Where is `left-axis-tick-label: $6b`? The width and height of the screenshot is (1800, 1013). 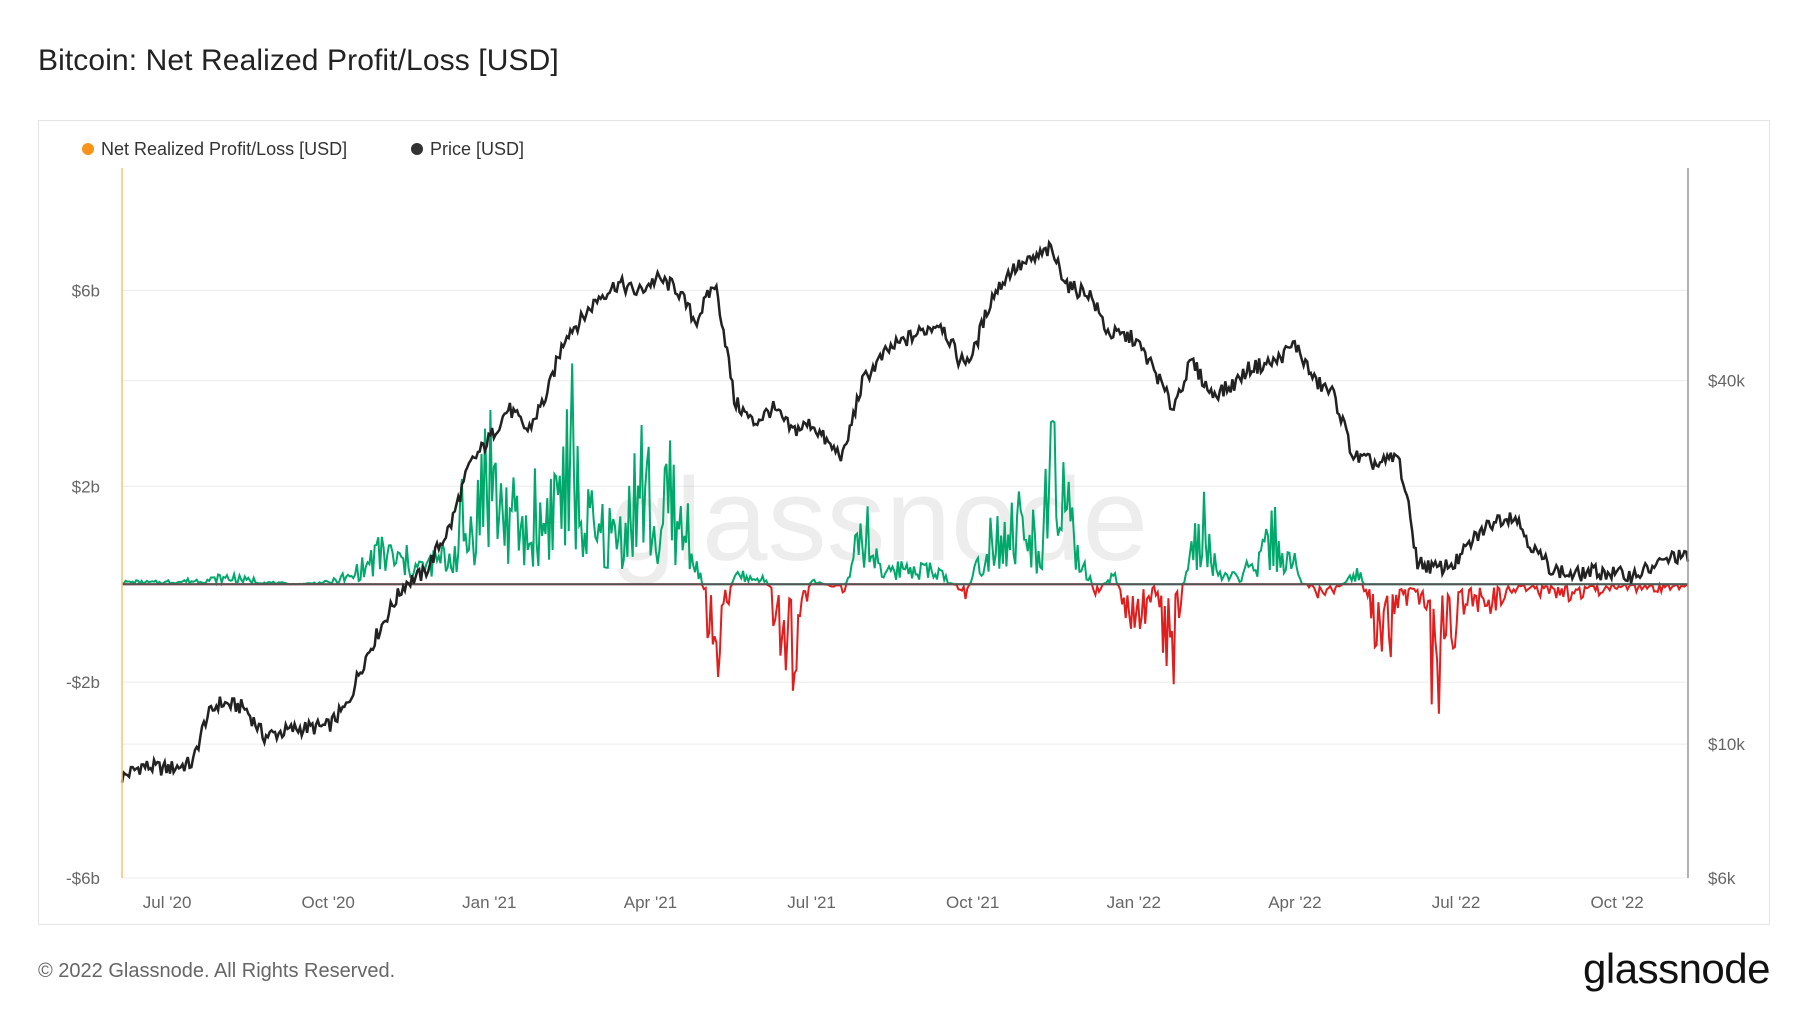 left-axis-tick-label: $6b is located at coordinates (86, 290).